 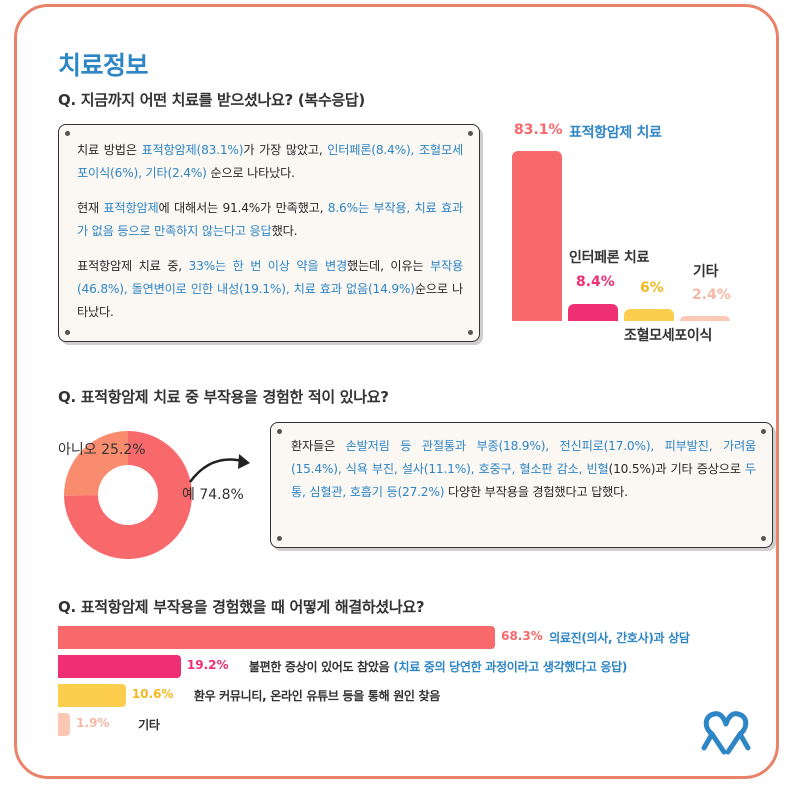 I want to click on bar-stem-cell, so click(x=649, y=314).